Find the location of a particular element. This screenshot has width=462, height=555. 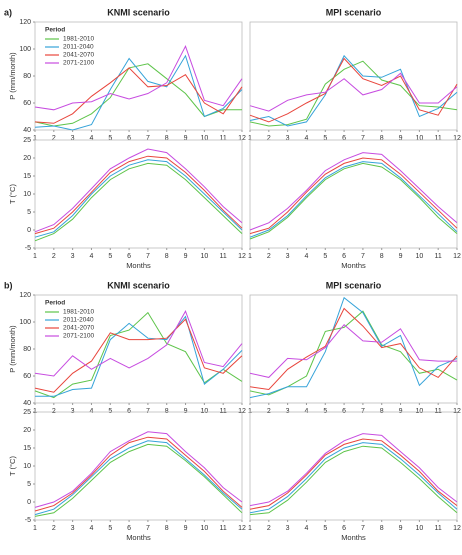

x-tick-label: 8 is located at coordinates (382, 528).